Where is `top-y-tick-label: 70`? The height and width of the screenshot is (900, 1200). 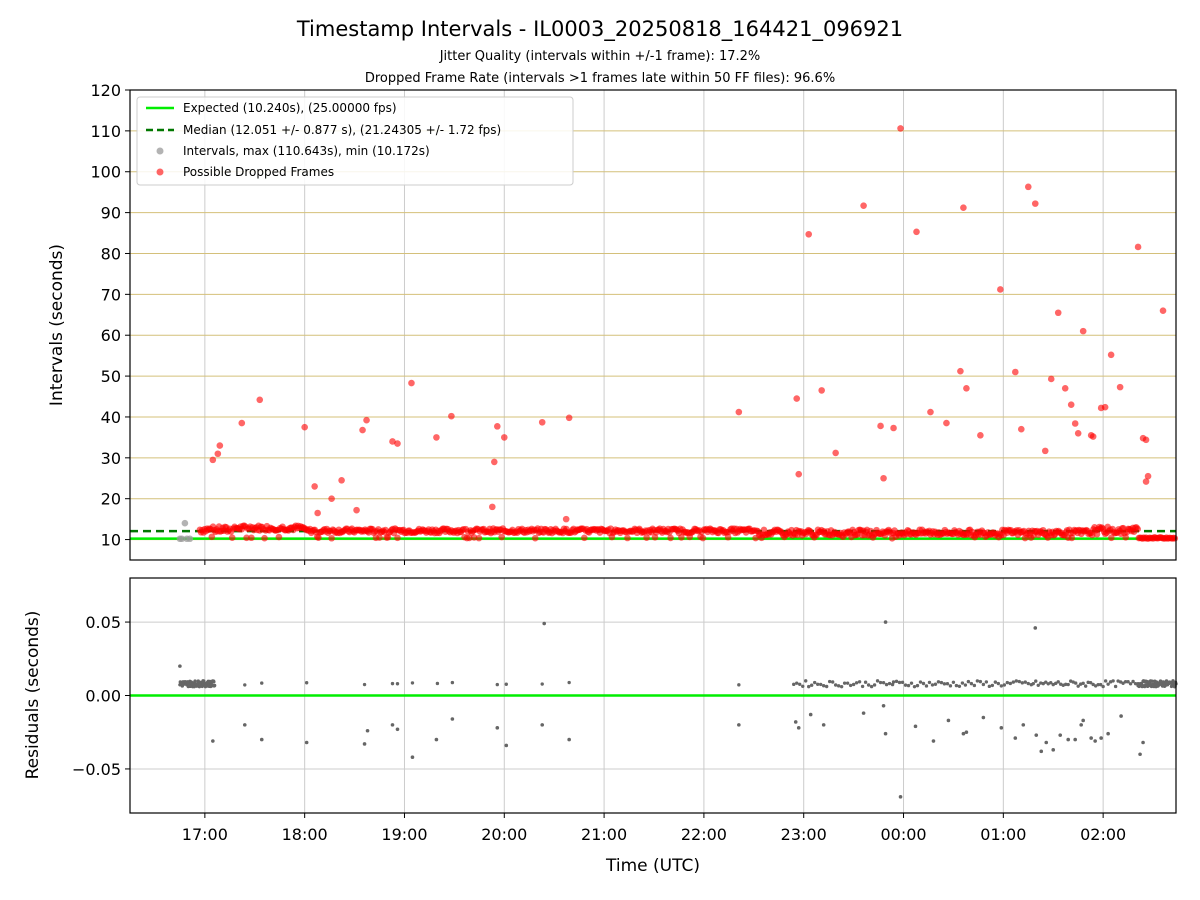
top-y-tick-label: 70 is located at coordinates (111, 294).